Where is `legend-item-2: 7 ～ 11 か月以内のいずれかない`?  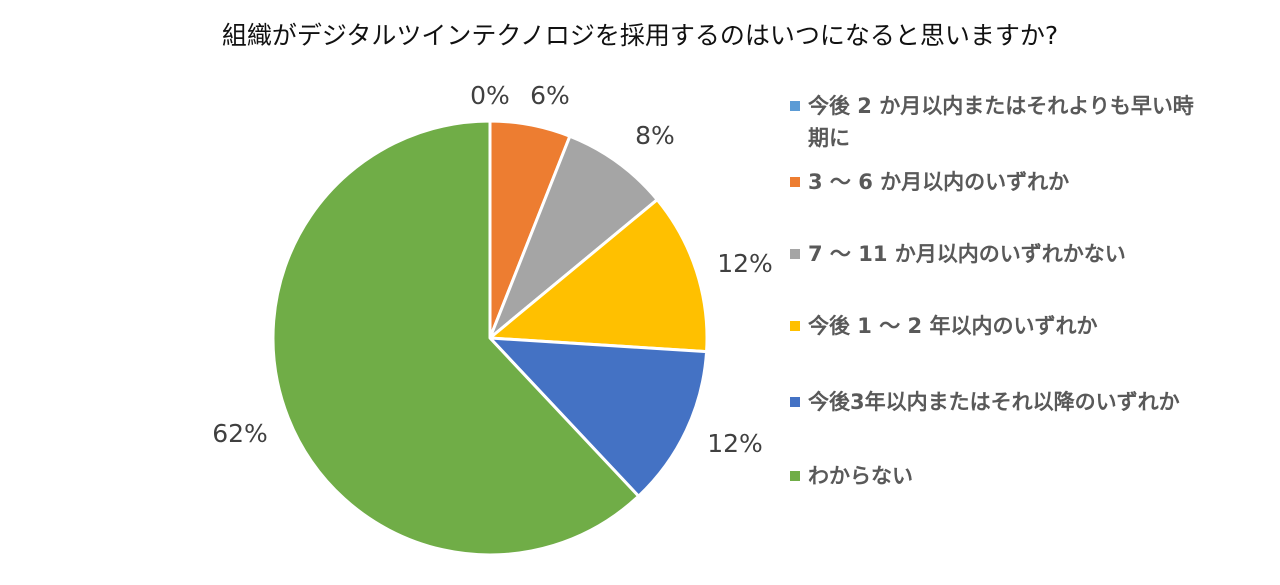 legend-item-2: 7 ～ 11 か月以内のいずれかない is located at coordinates (999, 254).